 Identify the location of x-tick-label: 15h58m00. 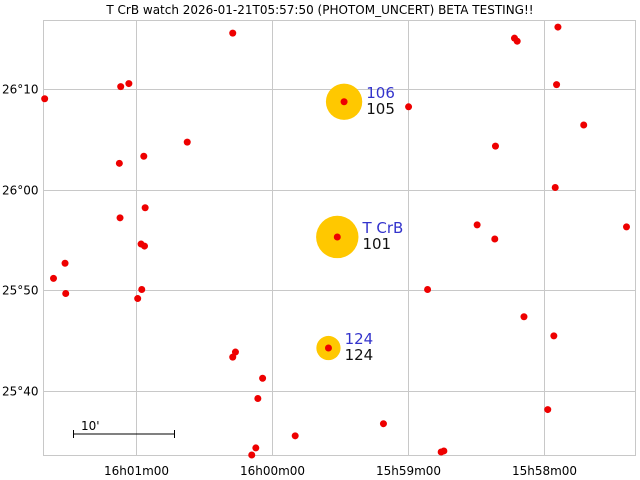
(544, 471).